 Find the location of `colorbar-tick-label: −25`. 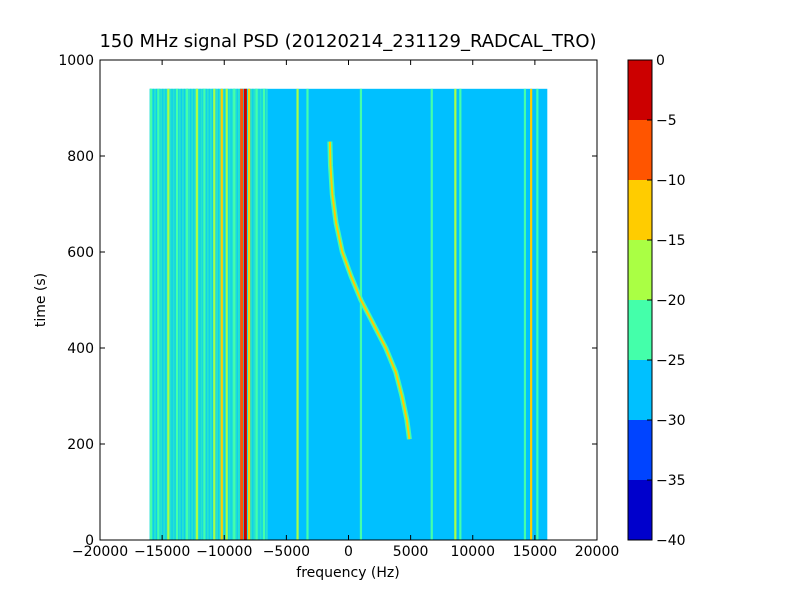

colorbar-tick-label: −25 is located at coordinates (671, 361).